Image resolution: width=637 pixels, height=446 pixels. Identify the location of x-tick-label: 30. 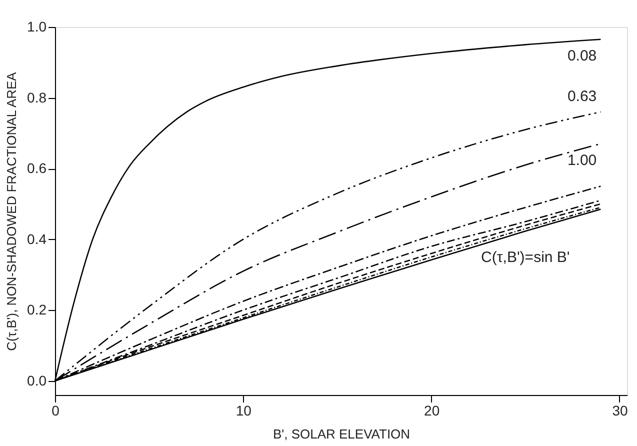
(620, 410).